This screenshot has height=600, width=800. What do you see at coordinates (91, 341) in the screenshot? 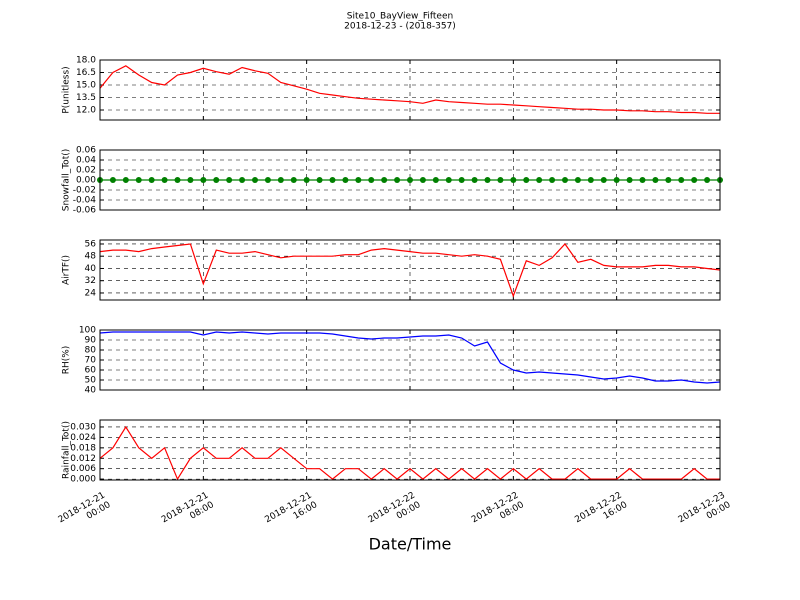
I see `y-tick-label: 90` at bounding box center [91, 341].